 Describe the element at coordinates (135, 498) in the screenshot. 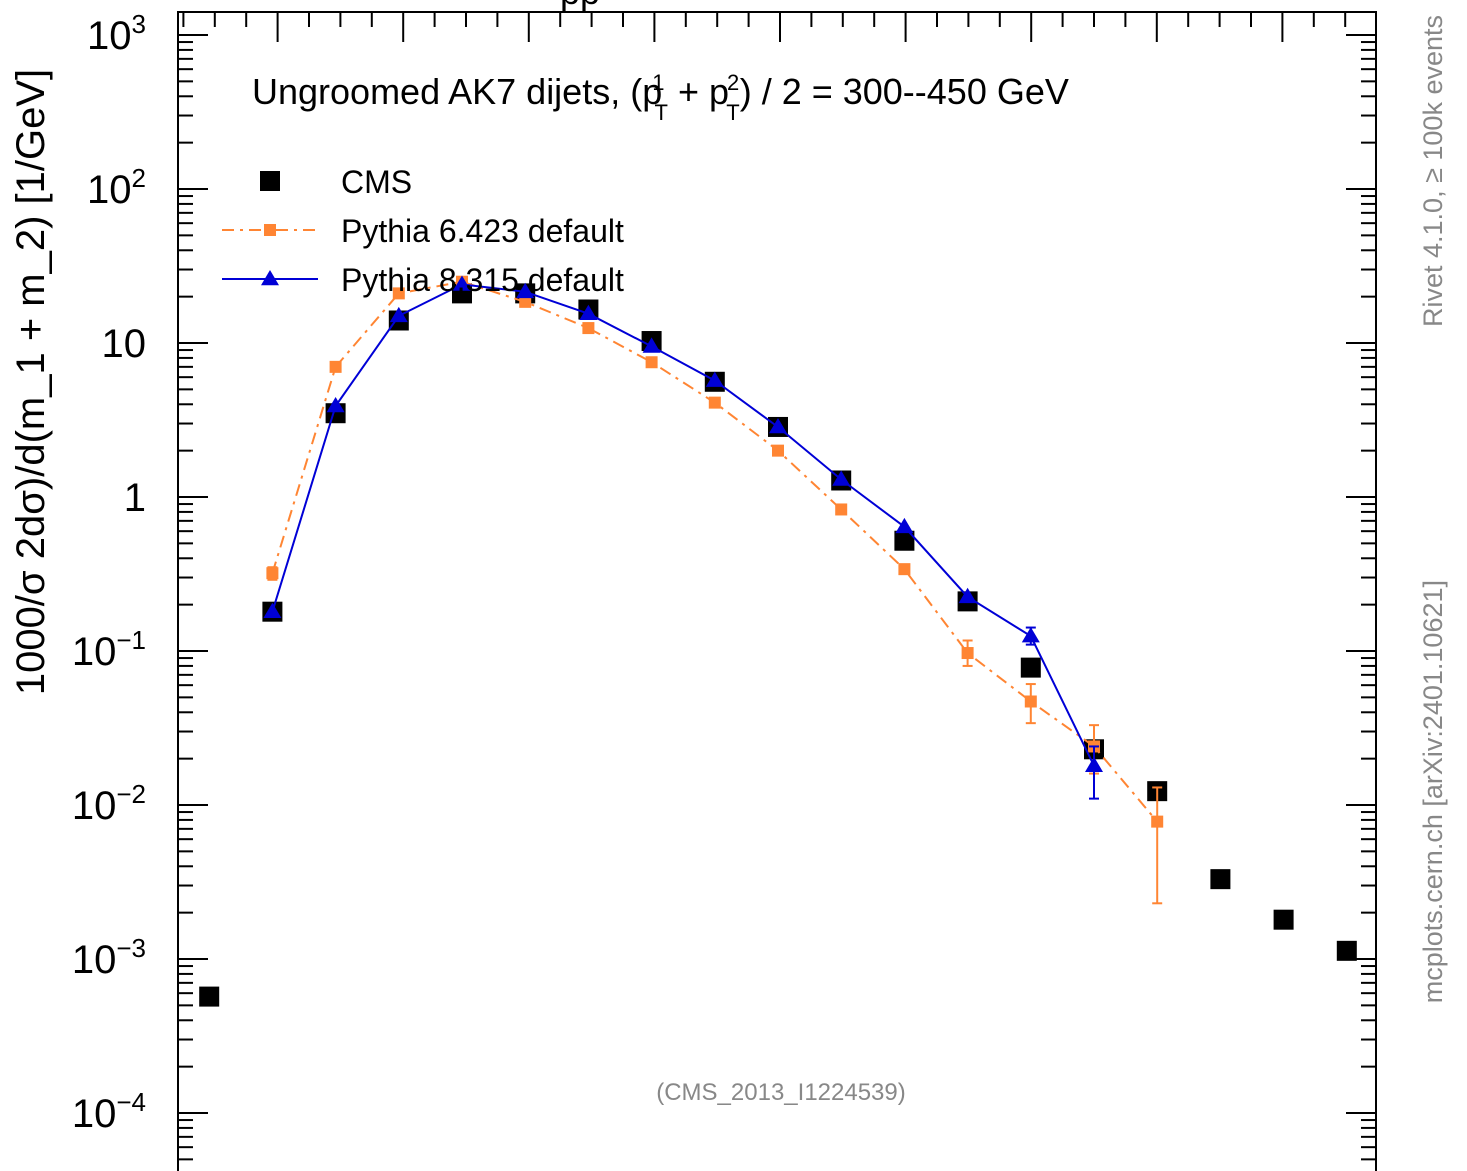

I see `y-tick-label: 1` at that location.